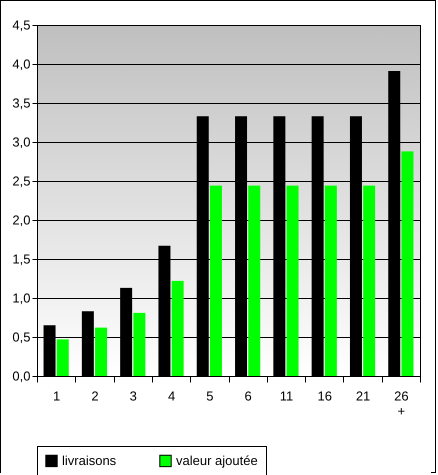  Describe the element at coordinates (210, 396) in the screenshot. I see `x-tick-label: 5` at that location.